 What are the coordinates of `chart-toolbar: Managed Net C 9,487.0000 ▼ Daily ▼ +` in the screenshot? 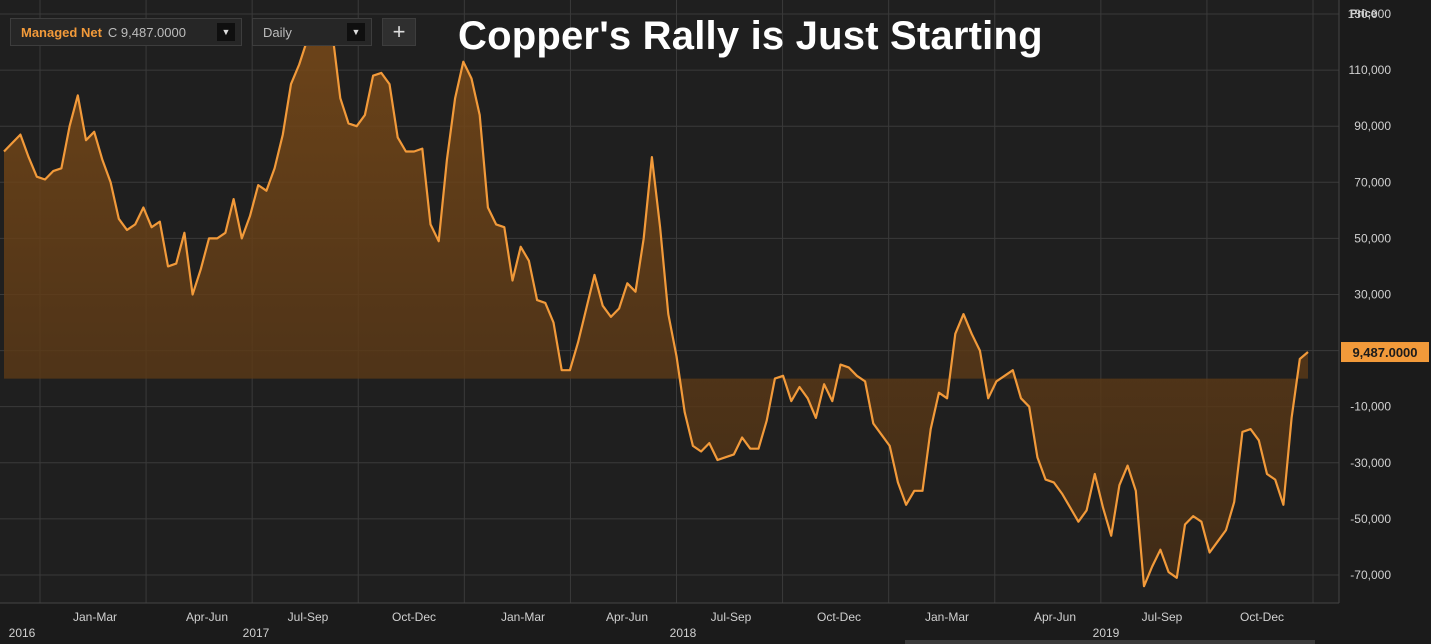 It's located at (213, 32).